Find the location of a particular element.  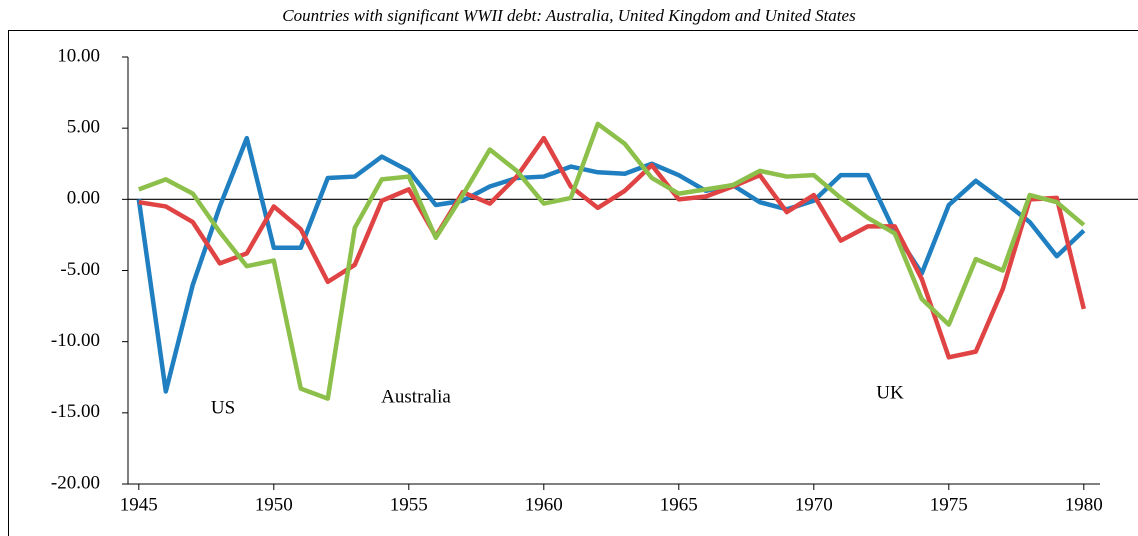

y-tick-label: 10.00 is located at coordinates (78, 55).